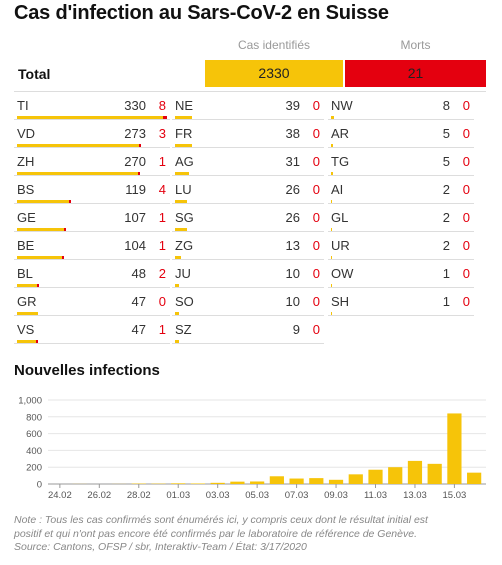 Image resolution: width=502 pixels, height=565 pixels. I want to click on canton-cases: 330, so click(135, 105).